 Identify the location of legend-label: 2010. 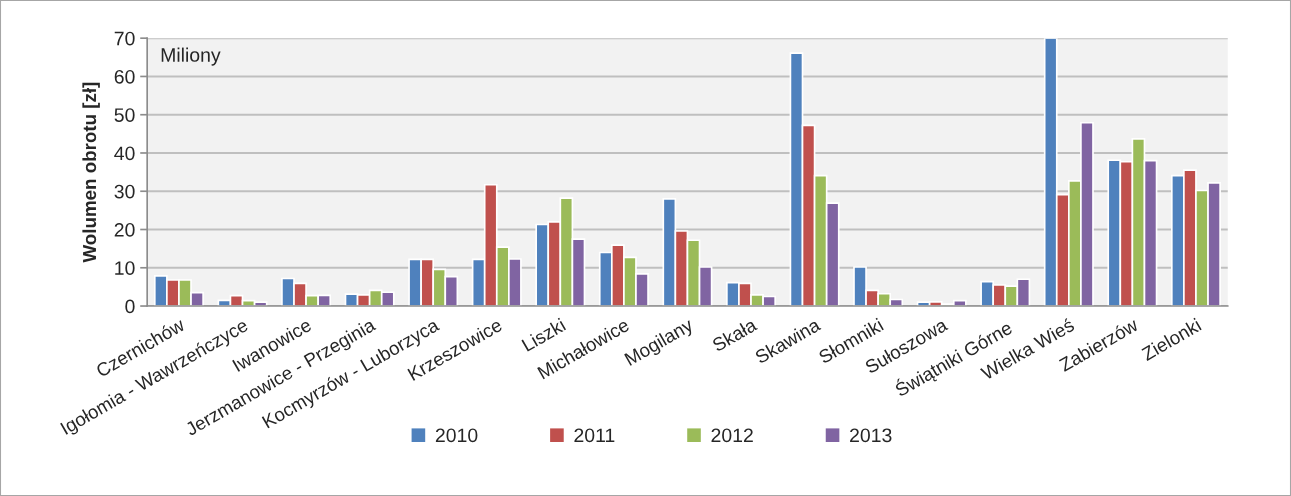
(456, 435).